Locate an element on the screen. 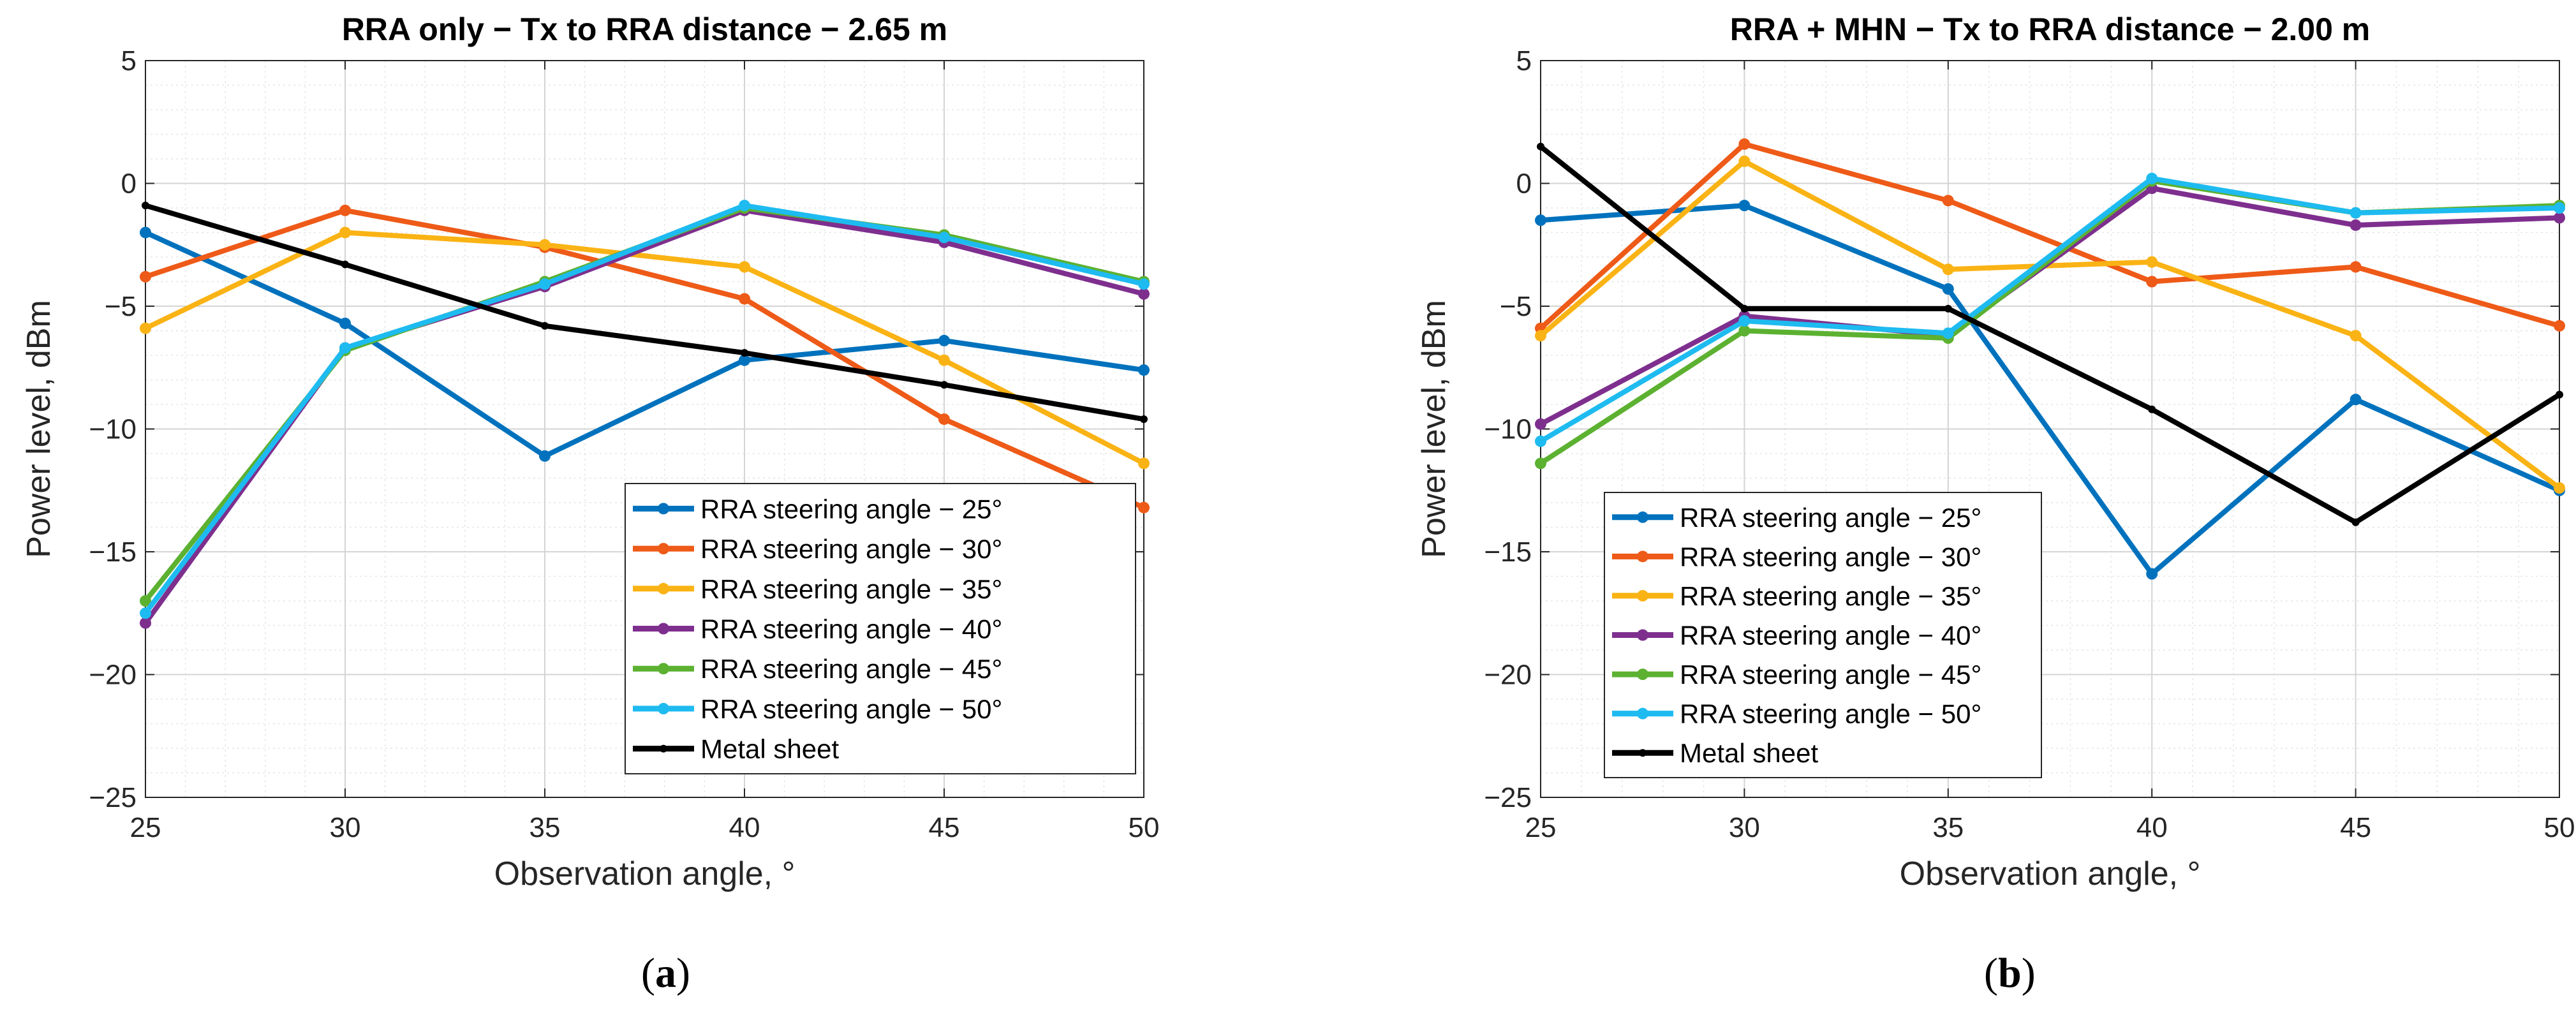 This screenshot has height=1020, width=2576. y-axis-label: Power level, dBm is located at coordinates (38, 429).